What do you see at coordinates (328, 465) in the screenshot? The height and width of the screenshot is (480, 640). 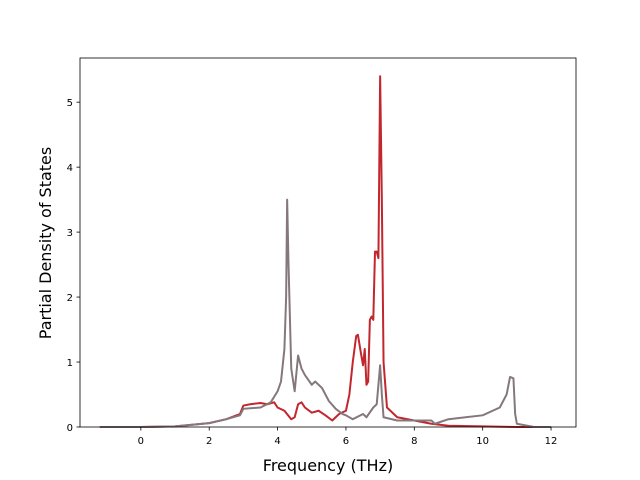 I see `x-axis-label: Frequency (THz)` at bounding box center [328, 465].